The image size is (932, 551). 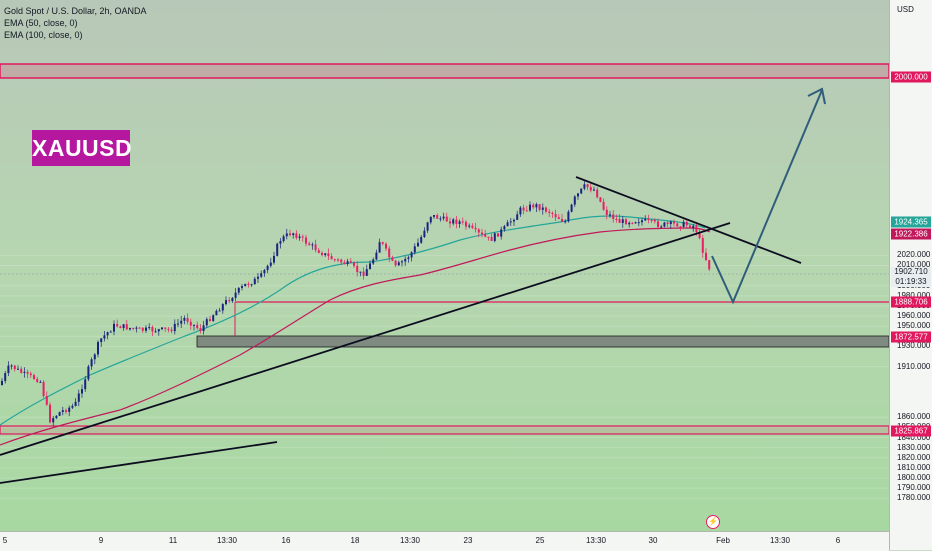 What do you see at coordinates (914, 417) in the screenshot?
I see `price-tick: 1860.000` at bounding box center [914, 417].